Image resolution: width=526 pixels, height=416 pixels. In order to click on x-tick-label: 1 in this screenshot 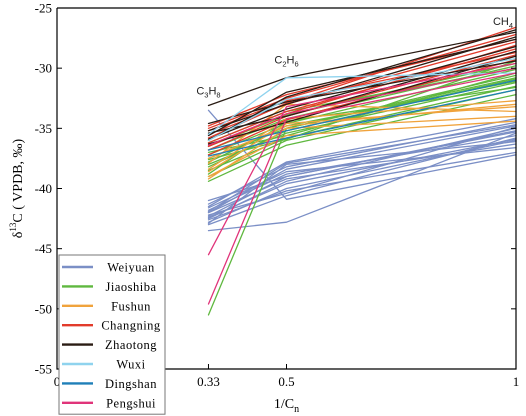, I will do `click(516, 381)`.